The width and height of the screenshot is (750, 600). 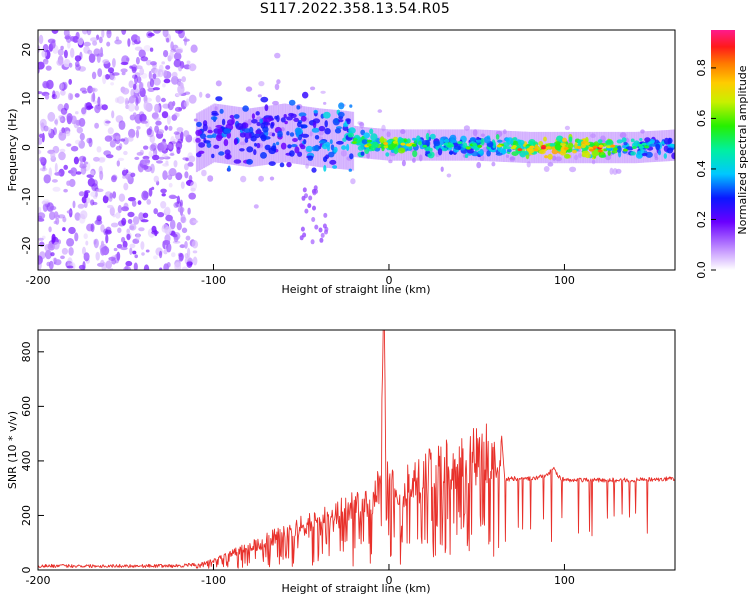 I want to click on colorbar-tick-label: 0.2, so click(x=701, y=220).